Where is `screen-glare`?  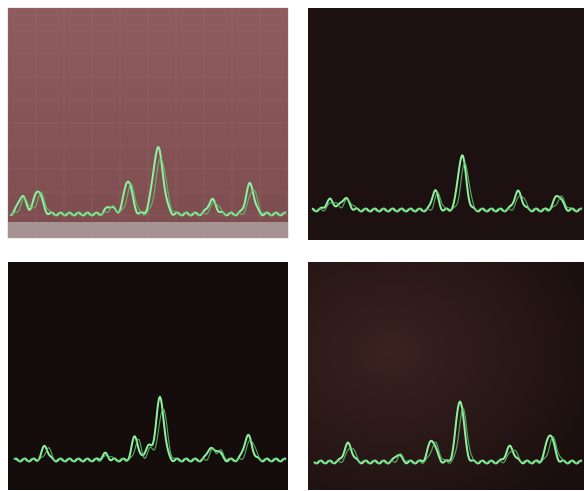
screen-glare is located at coordinates (148, 230).